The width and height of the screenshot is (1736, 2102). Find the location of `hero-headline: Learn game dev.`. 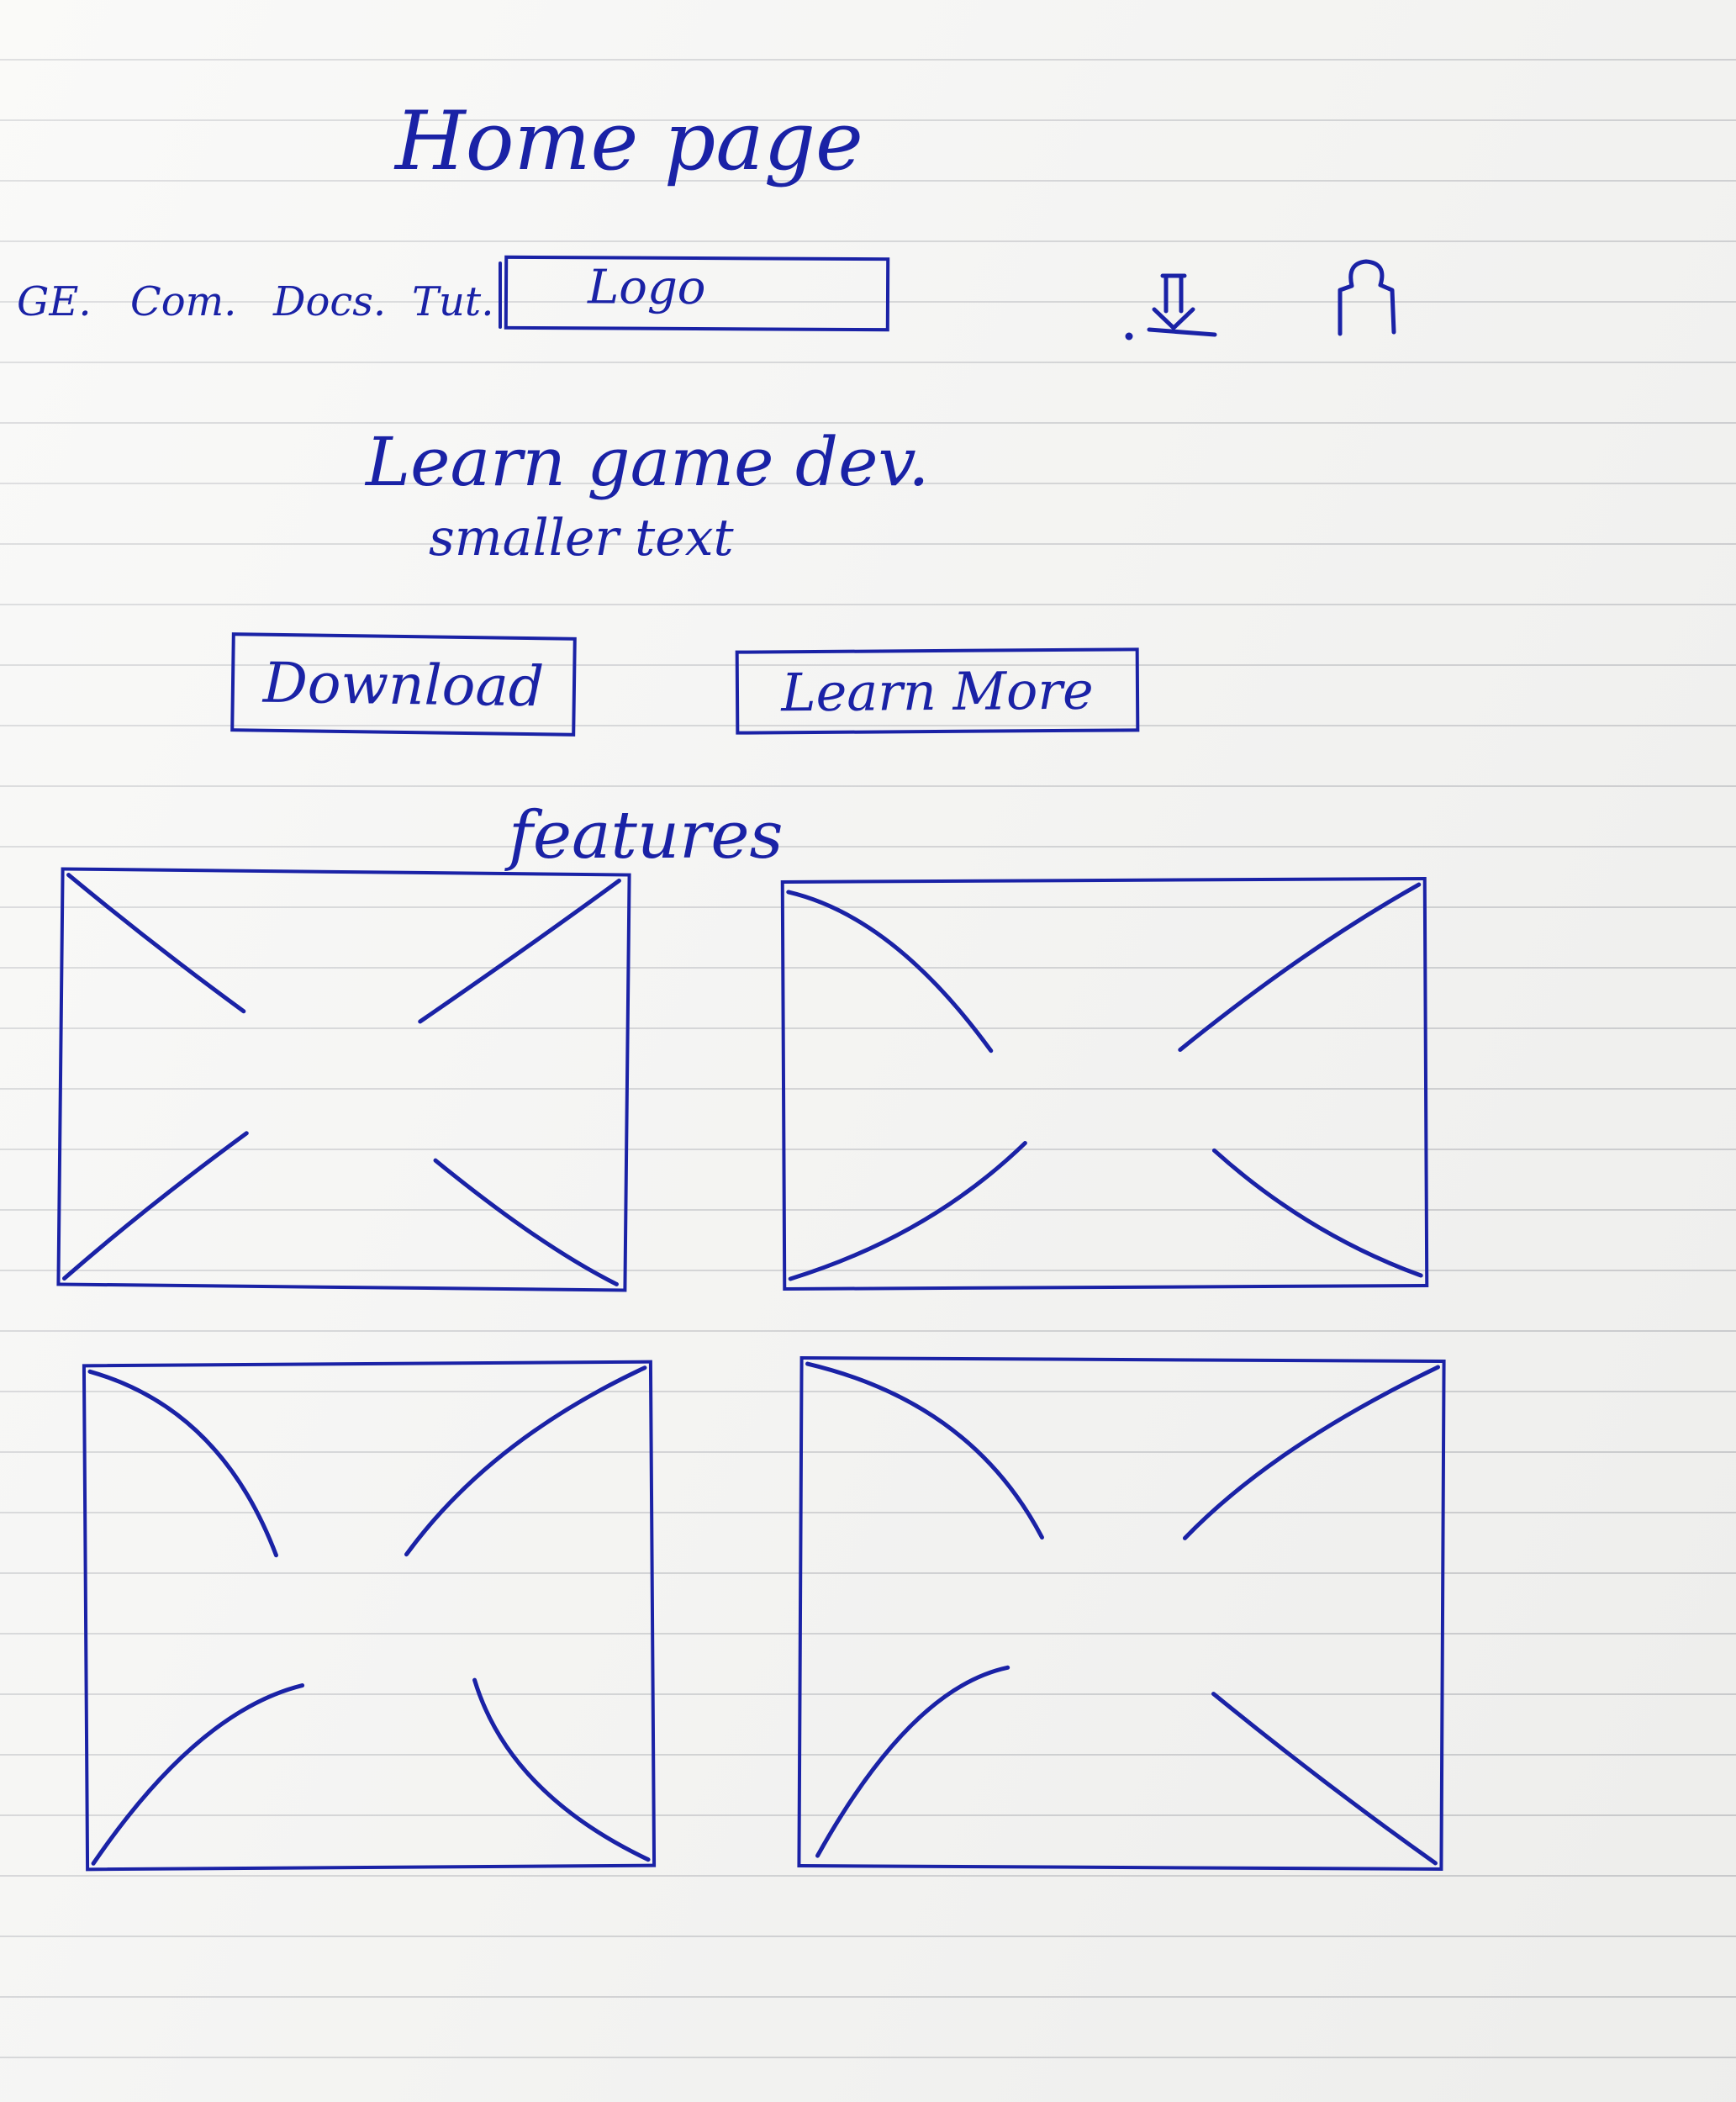

hero-headline: Learn game dev. is located at coordinates (648, 462).